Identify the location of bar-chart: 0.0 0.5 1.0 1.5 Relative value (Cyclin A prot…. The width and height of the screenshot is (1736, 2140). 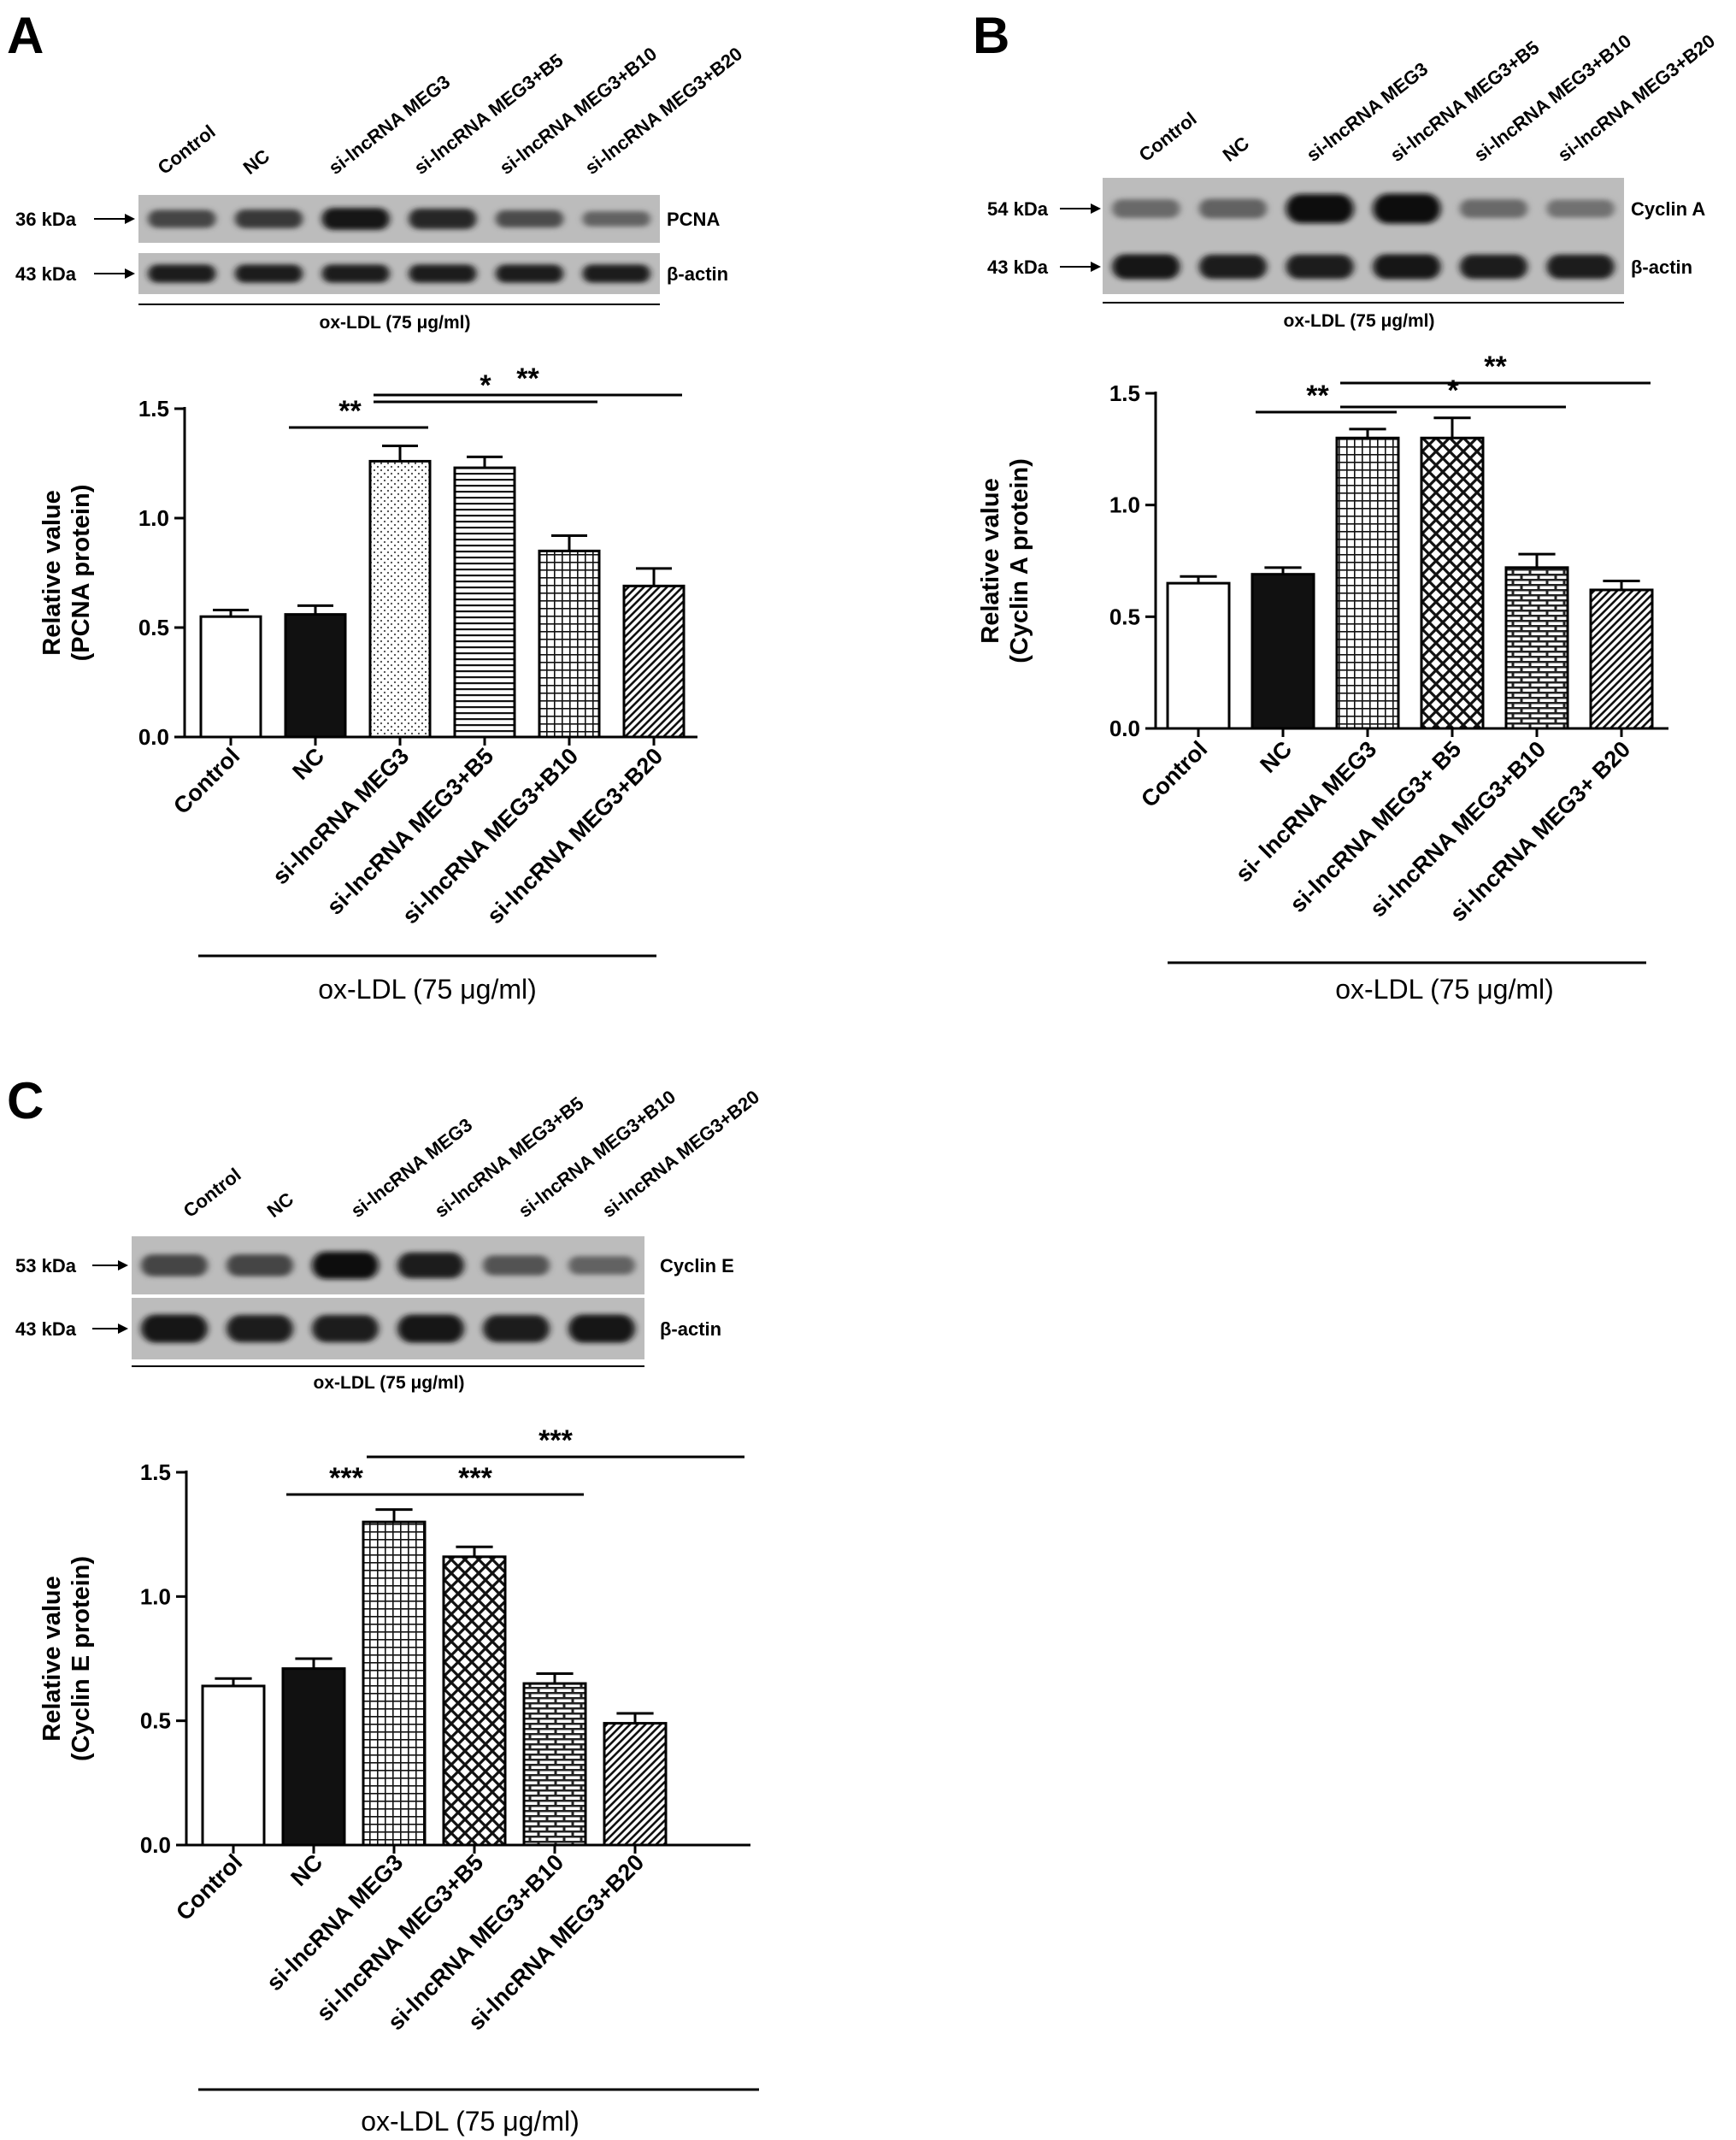
(1322, 678).